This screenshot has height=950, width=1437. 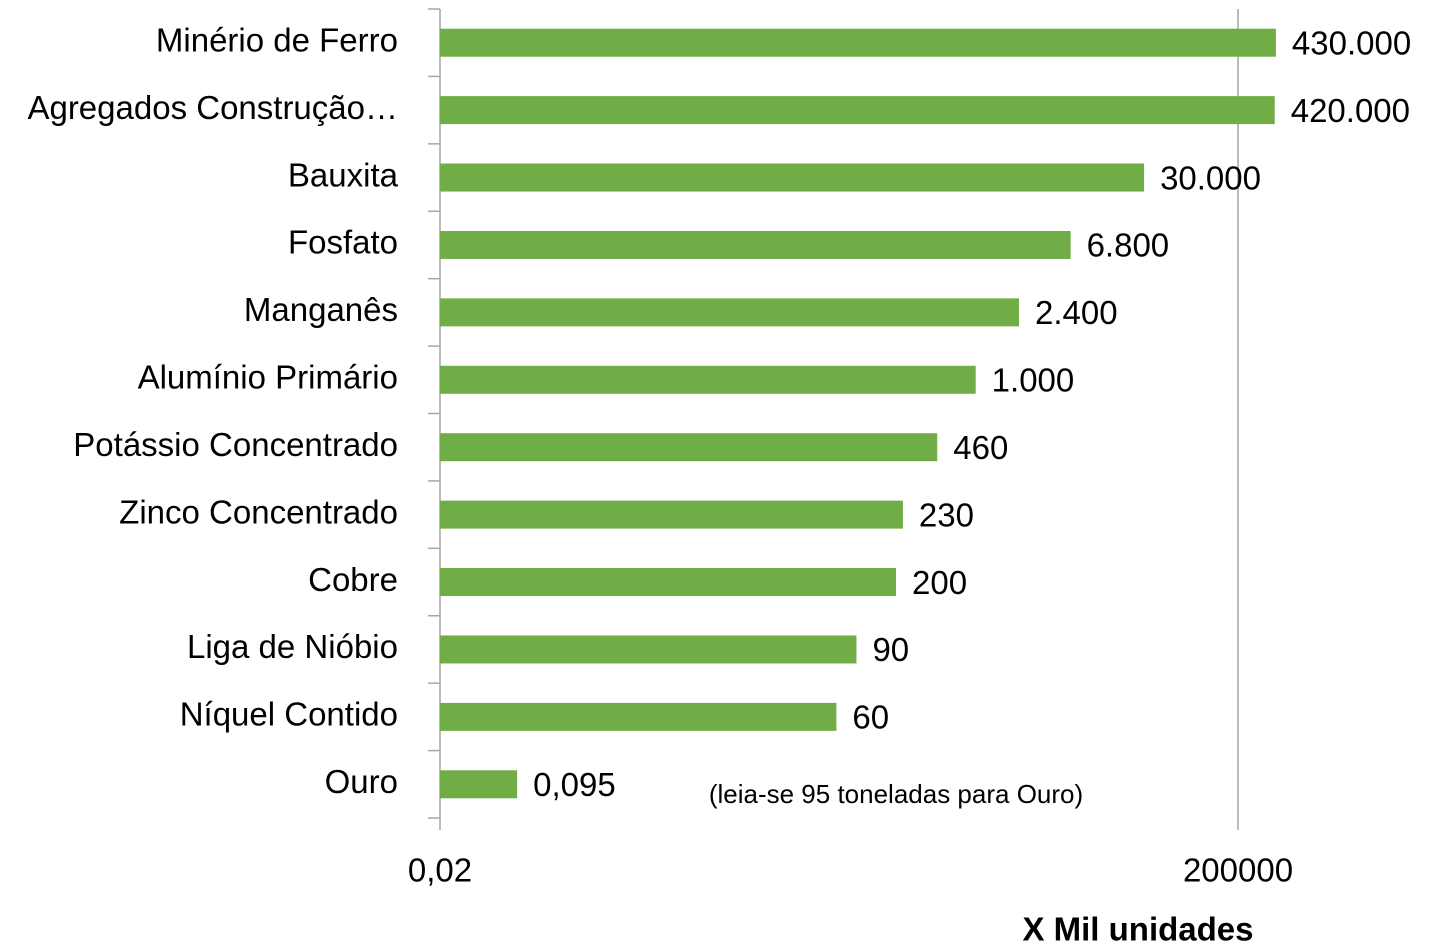 What do you see at coordinates (289, 714) in the screenshot?
I see `y-tick-label: Níquel Contido` at bounding box center [289, 714].